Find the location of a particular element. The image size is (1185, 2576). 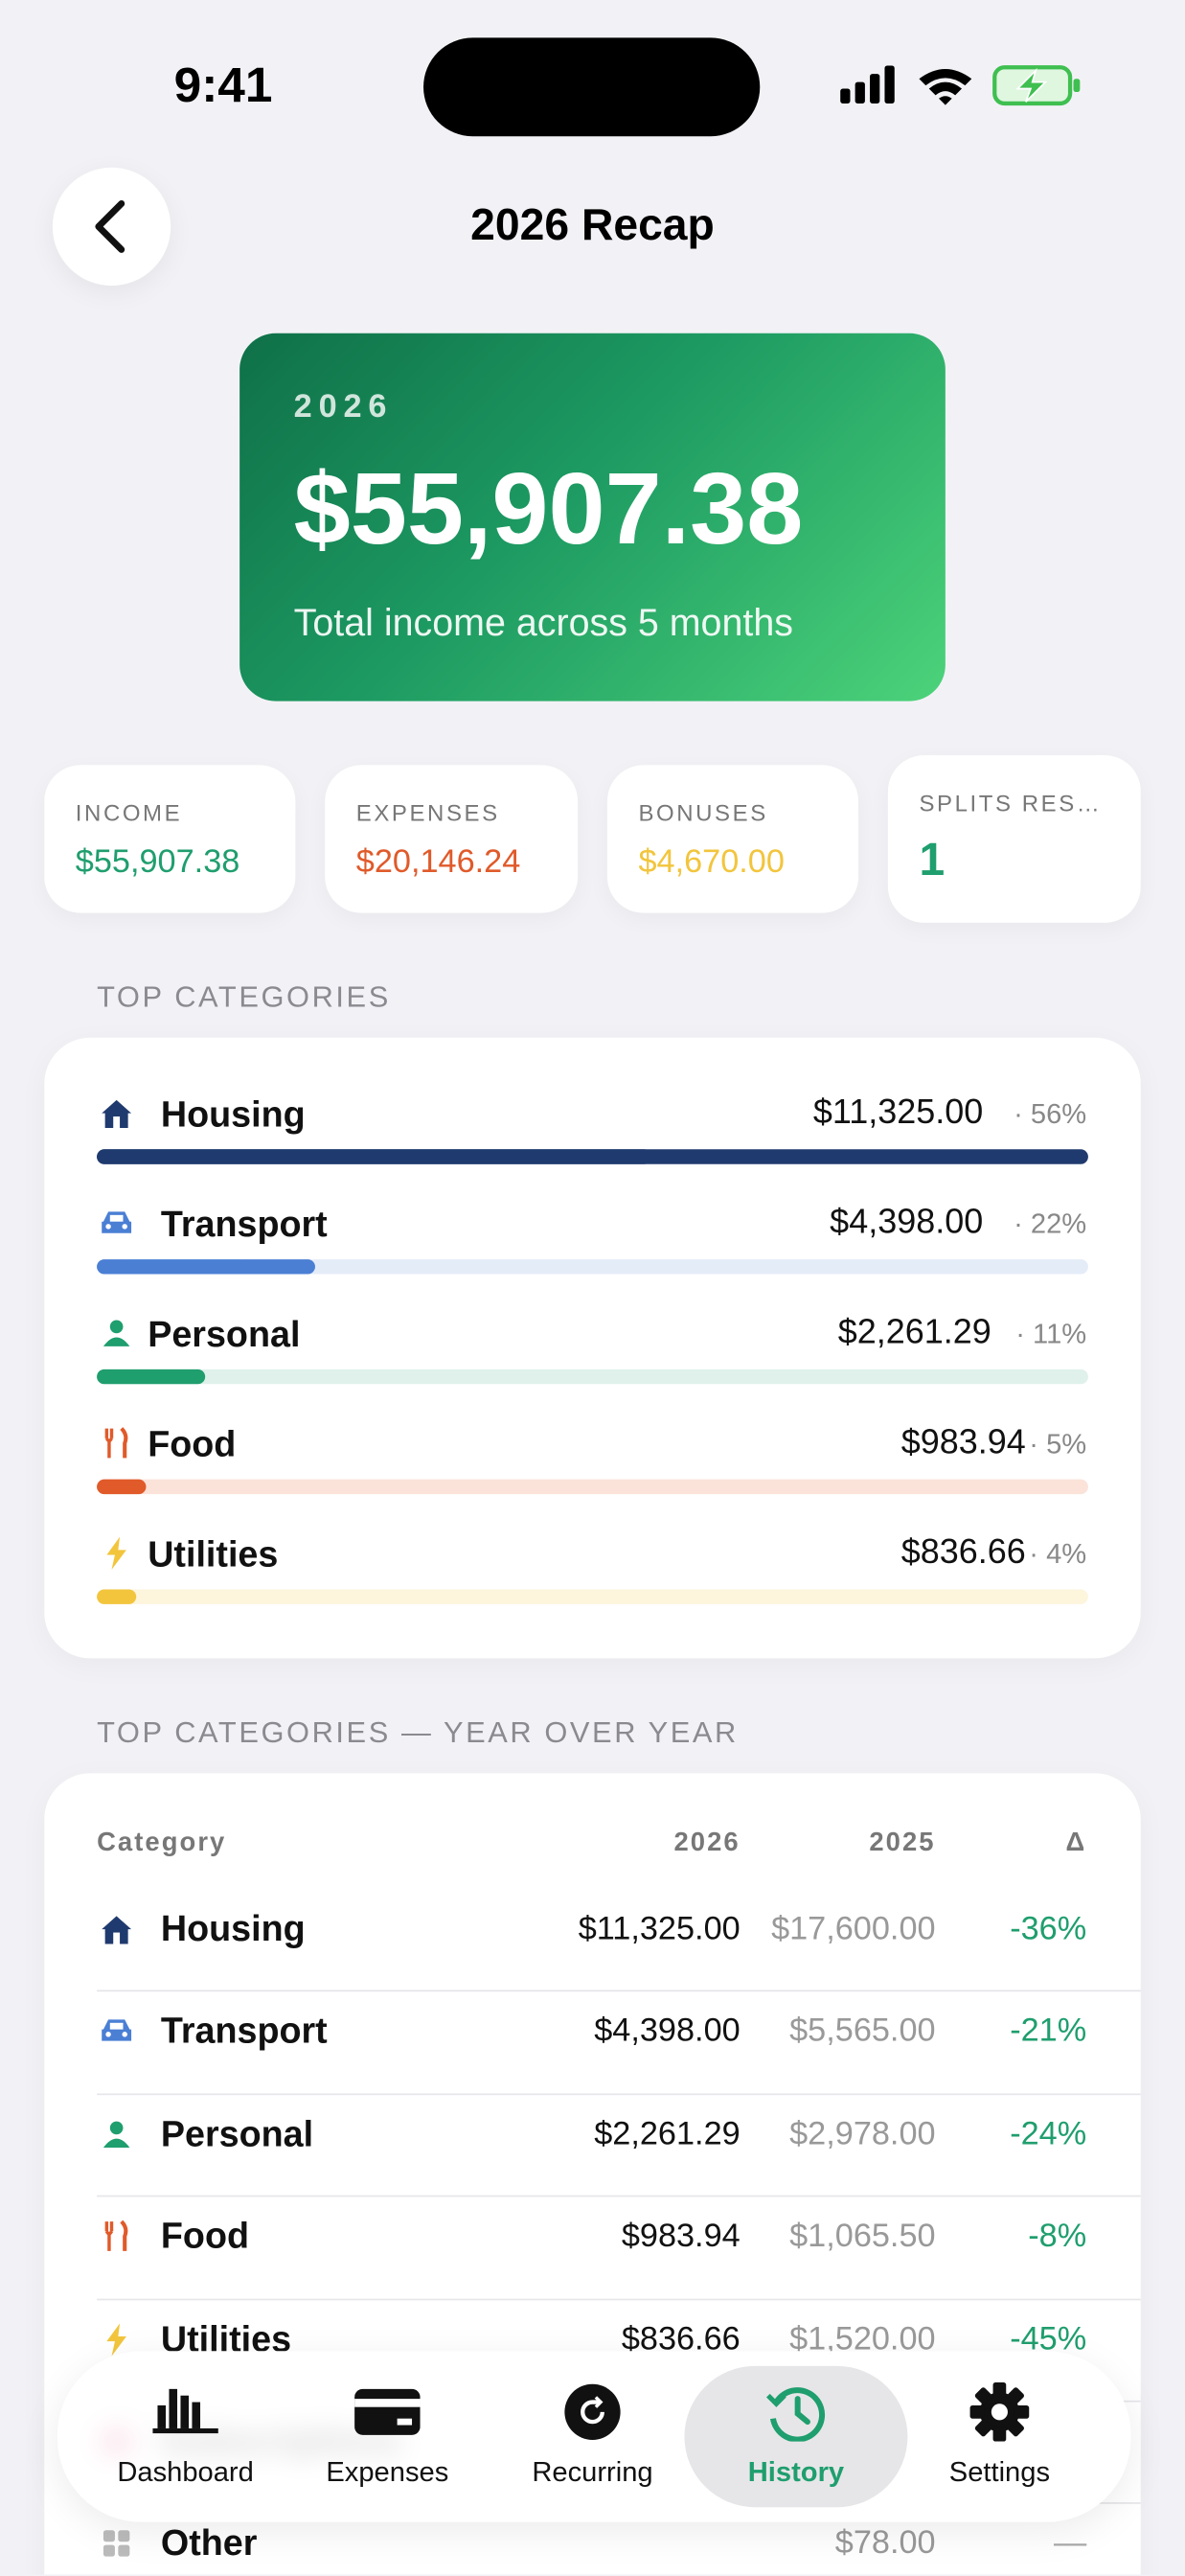

category-amount: $2,261.29 is located at coordinates (914, 1332).